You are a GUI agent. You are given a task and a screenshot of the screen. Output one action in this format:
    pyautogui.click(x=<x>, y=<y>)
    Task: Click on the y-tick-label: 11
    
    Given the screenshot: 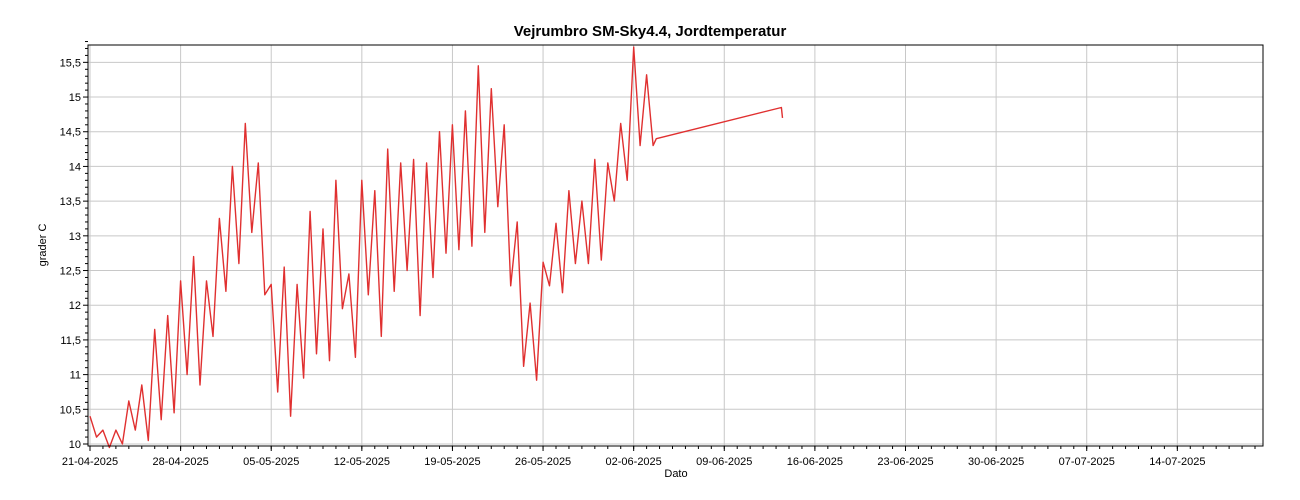 What is the action you would take?
    pyautogui.click(x=75, y=376)
    